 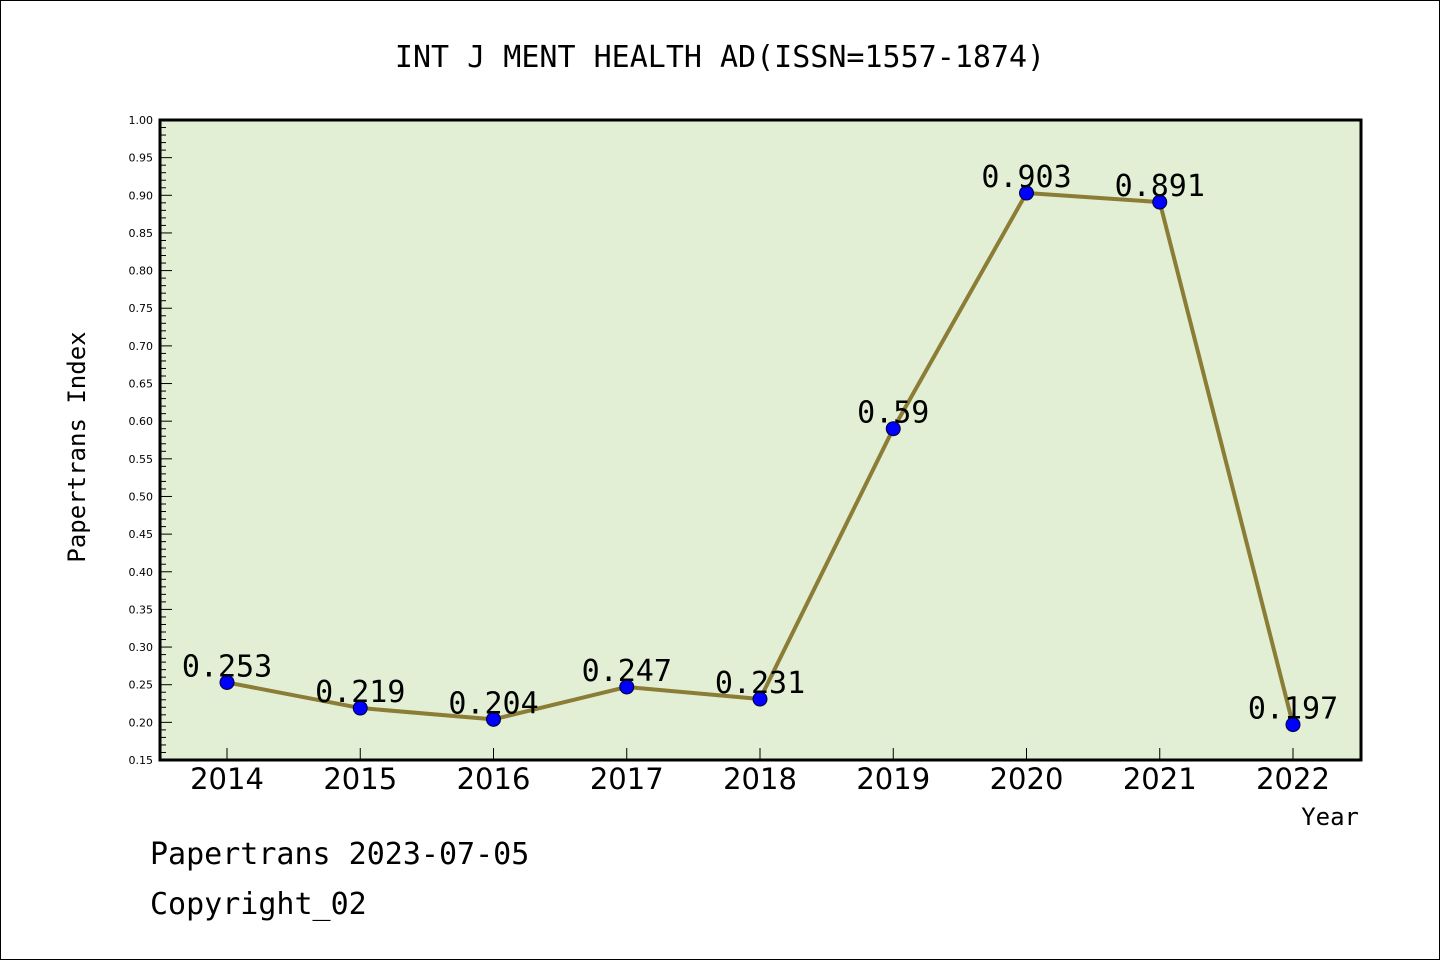 I want to click on x-axis-label: Year, so click(x=1330, y=817).